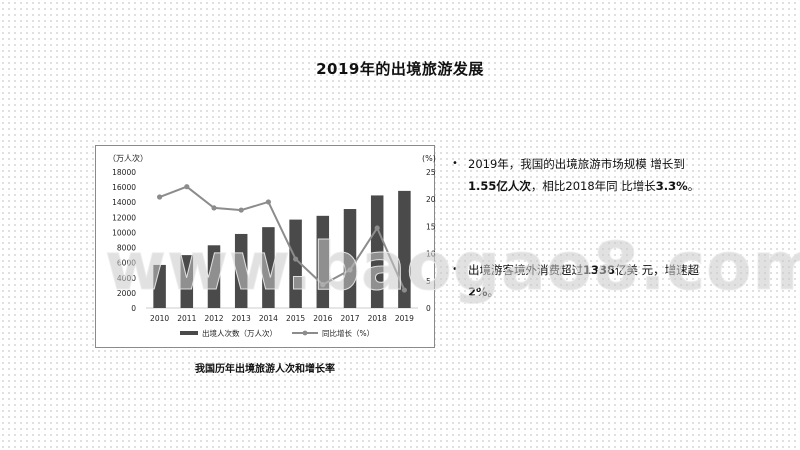 This screenshot has height=450, width=800. I want to click on bullet-item-2: • 出境游客境外消费超过1338亿美 元，增速超 2%。, so click(576, 281).